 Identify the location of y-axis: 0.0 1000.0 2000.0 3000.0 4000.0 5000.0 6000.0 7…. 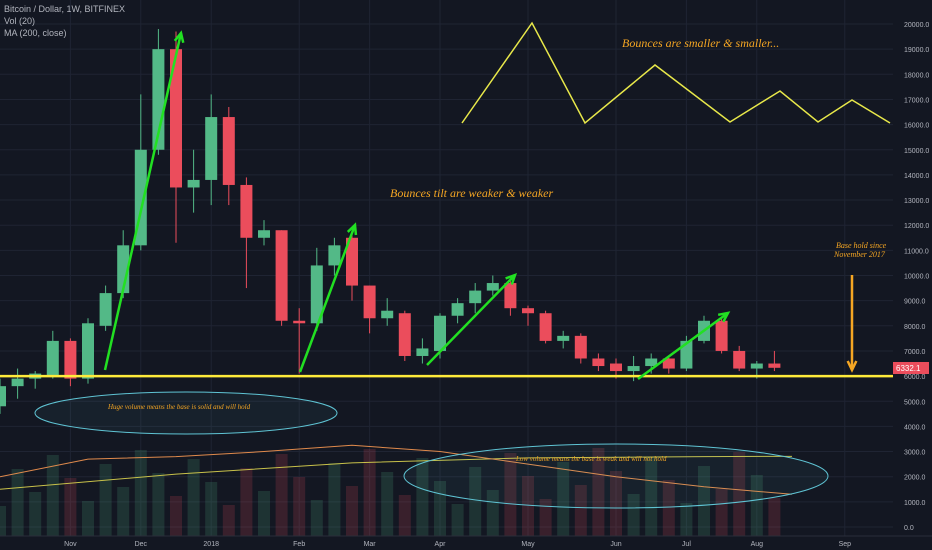
(916, 277).